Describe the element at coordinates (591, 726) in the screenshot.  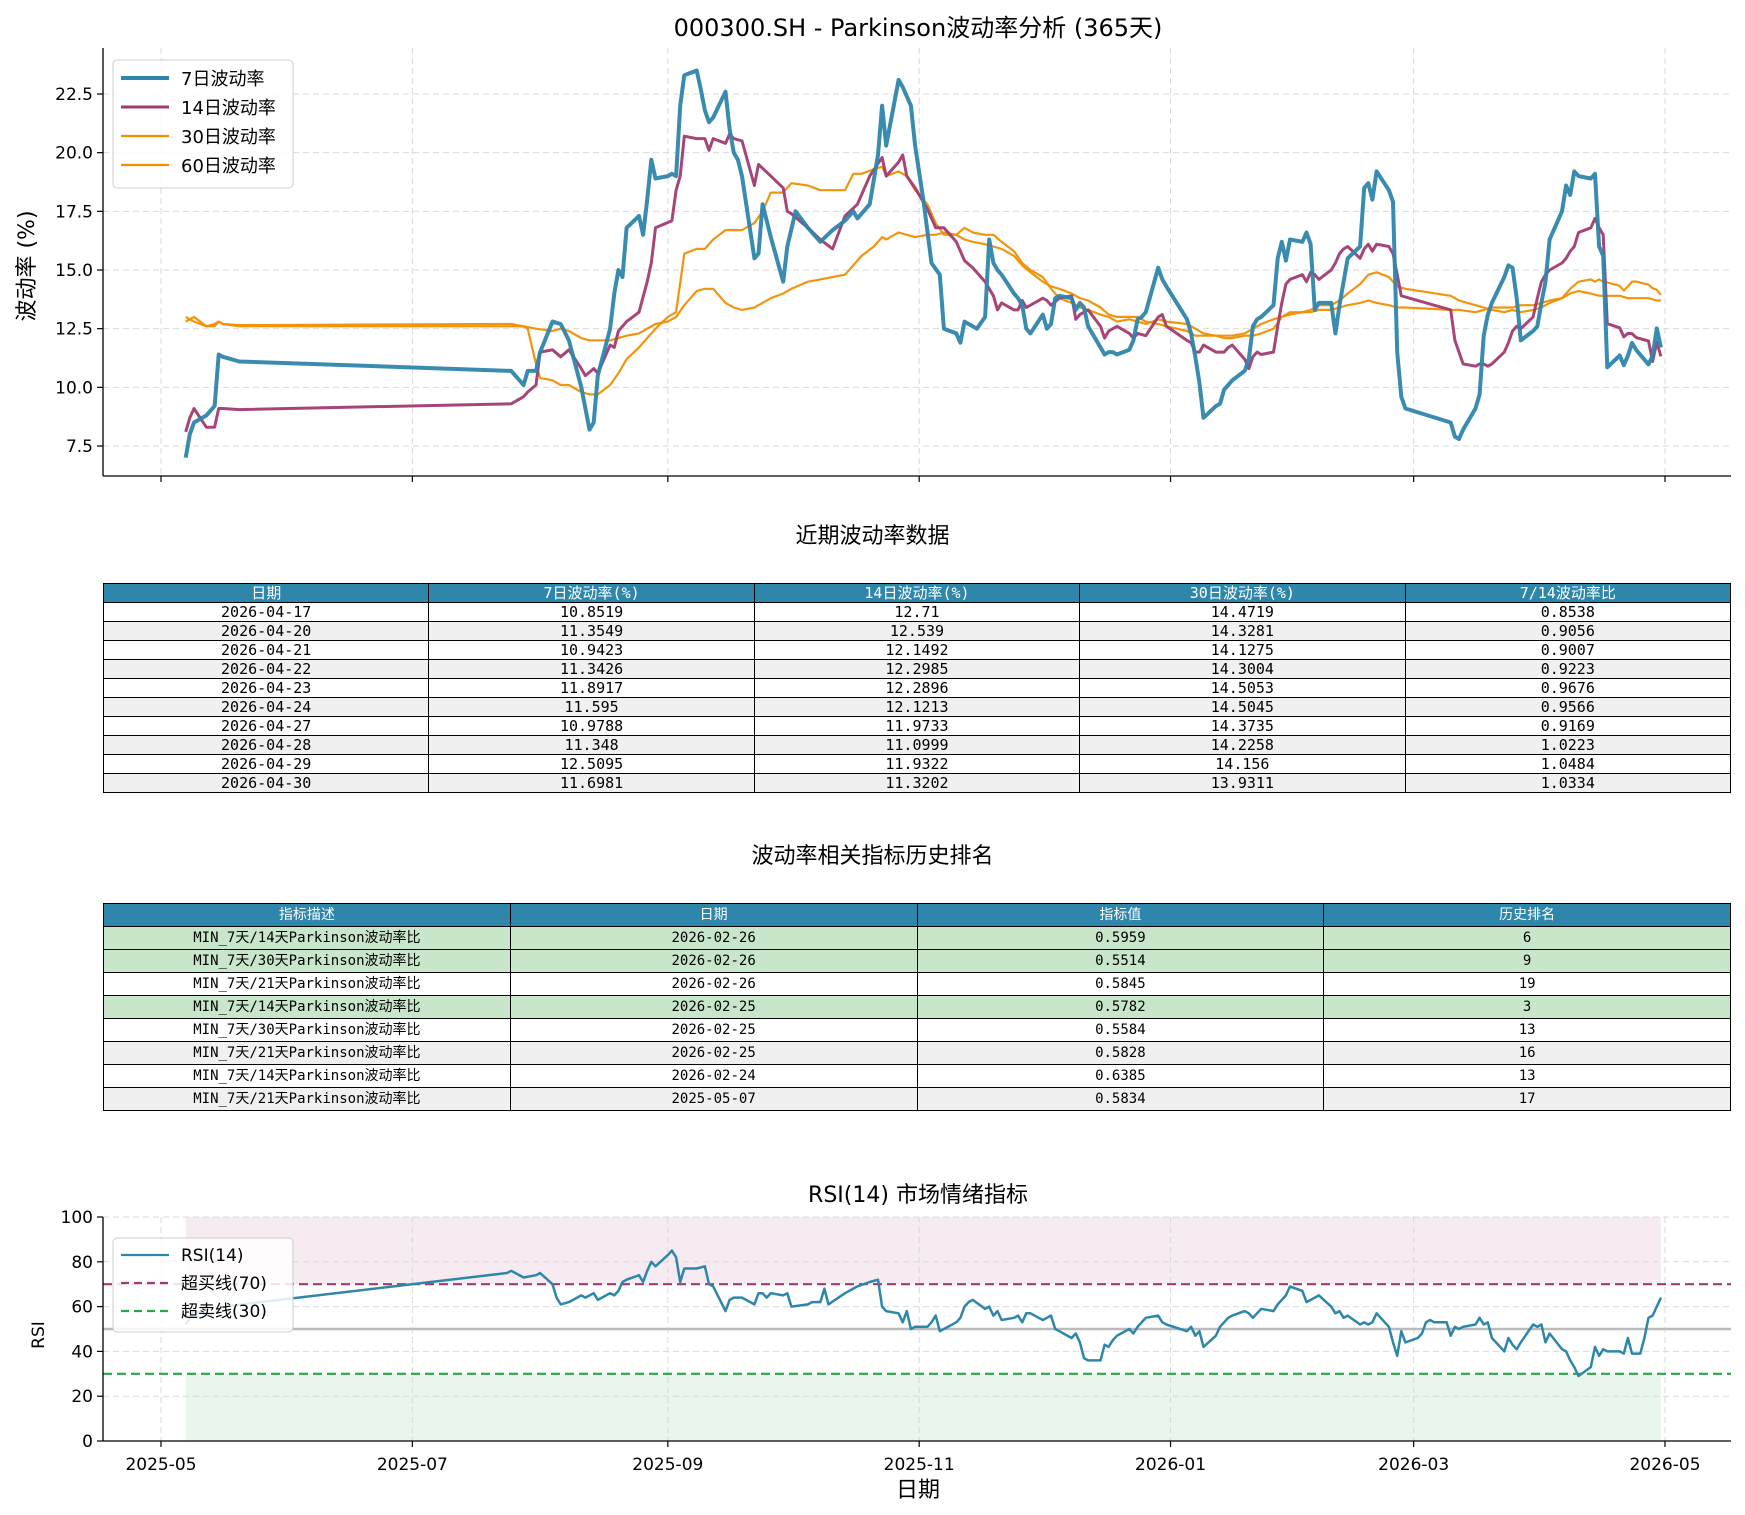
I see `table-cell: 10.9788` at that location.